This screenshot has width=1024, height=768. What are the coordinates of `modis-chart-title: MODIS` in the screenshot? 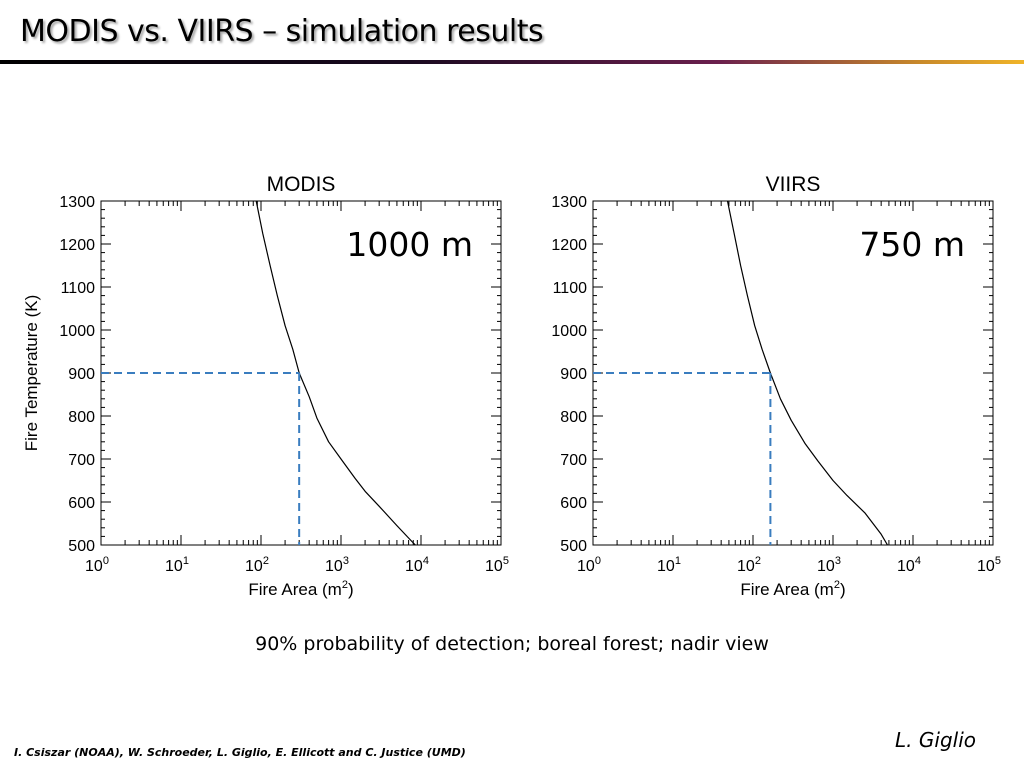 It's located at (301, 184).